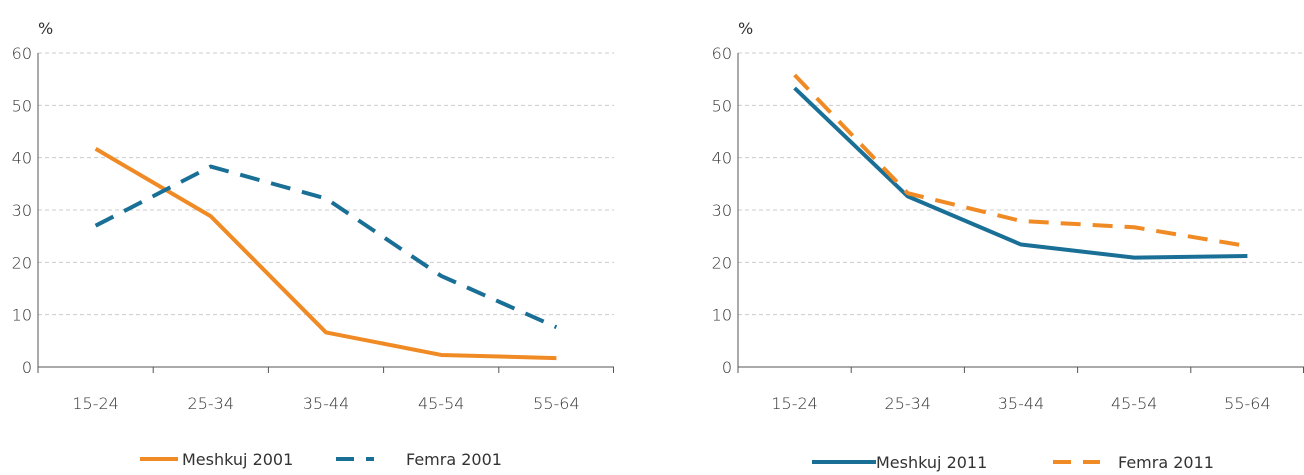 The image size is (1304, 475). Describe the element at coordinates (931, 462) in the screenshot. I see `legend-label: Meshkuj 2011` at that location.